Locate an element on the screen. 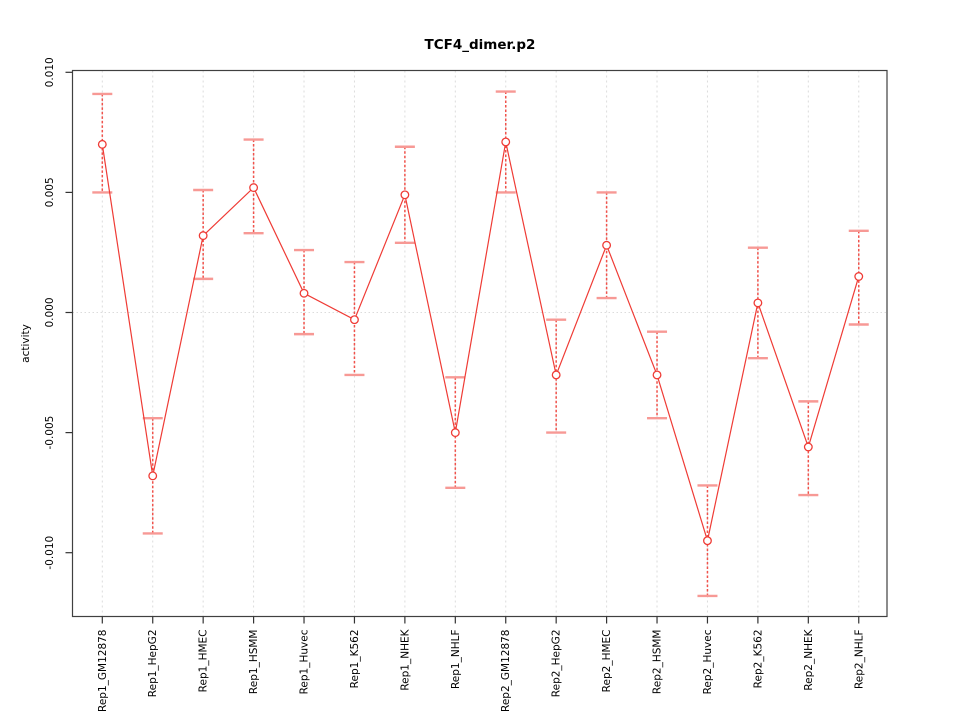 This screenshot has height=720, width=960. x-tick-label: Rep1_HSMM is located at coordinates (254, 662).